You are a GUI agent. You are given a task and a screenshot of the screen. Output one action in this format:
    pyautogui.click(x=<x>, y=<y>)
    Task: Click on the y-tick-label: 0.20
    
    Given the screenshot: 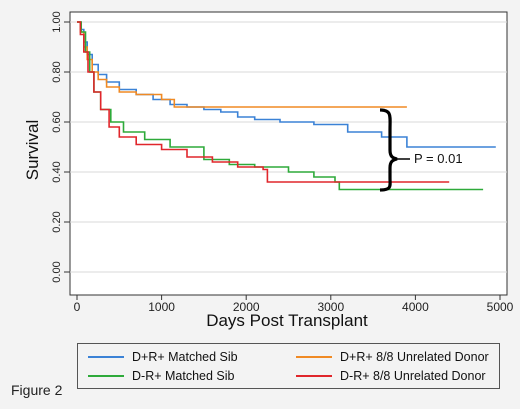 What is the action you would take?
    pyautogui.click(x=57, y=221)
    